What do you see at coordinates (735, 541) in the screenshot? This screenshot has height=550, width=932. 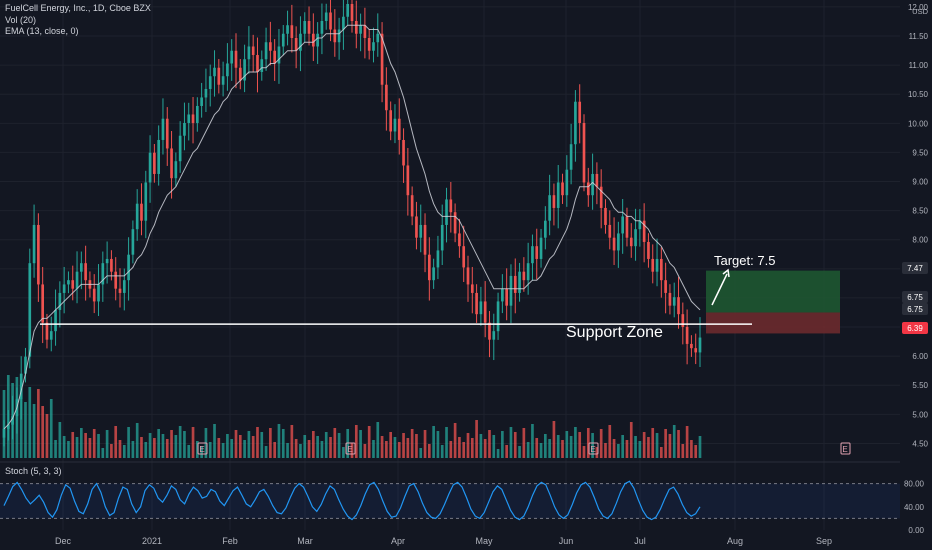 I see `time-axis-label: Aug` at bounding box center [735, 541].